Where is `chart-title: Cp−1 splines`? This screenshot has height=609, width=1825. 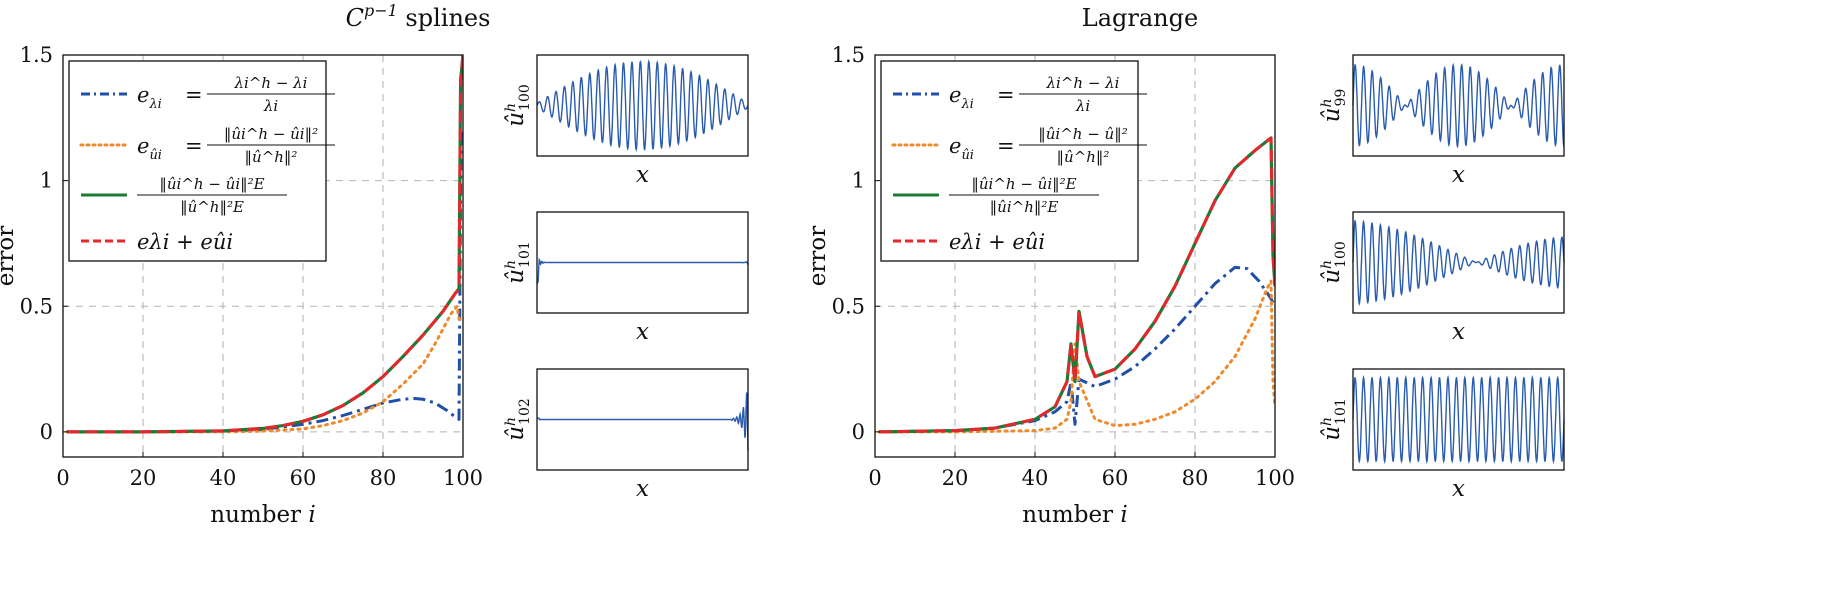
chart-title: Cp−1 splines is located at coordinates (418, 16).